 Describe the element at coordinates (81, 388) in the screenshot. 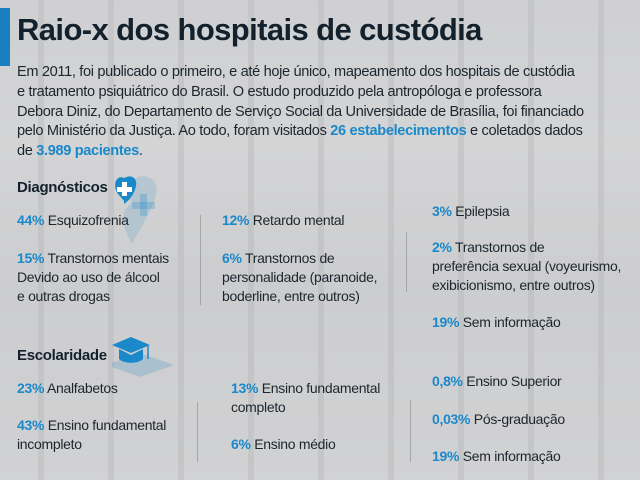

I see `education-label: Analfabetos` at that location.